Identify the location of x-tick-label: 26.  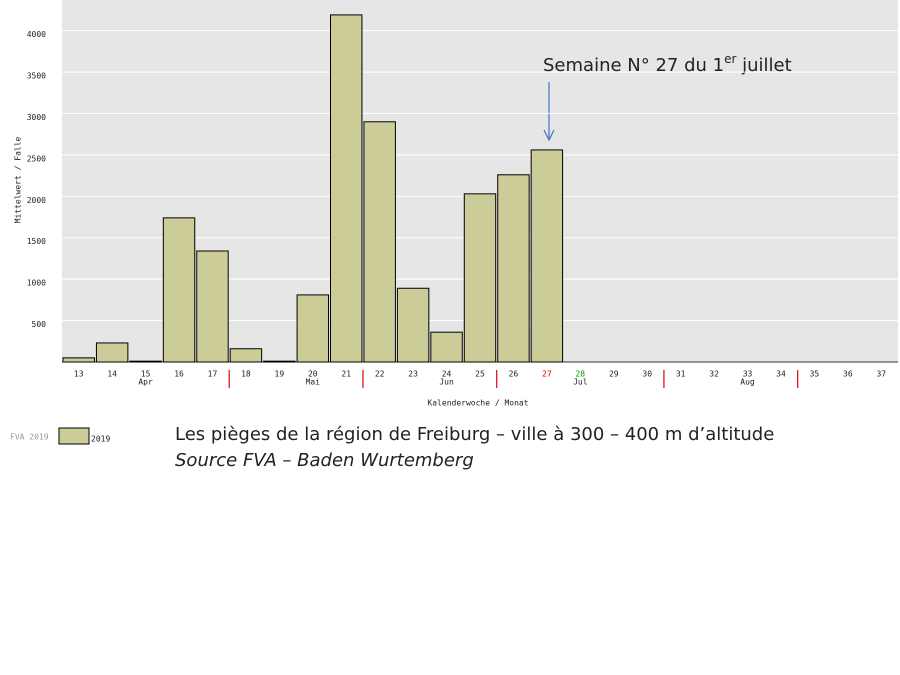
(514, 374).